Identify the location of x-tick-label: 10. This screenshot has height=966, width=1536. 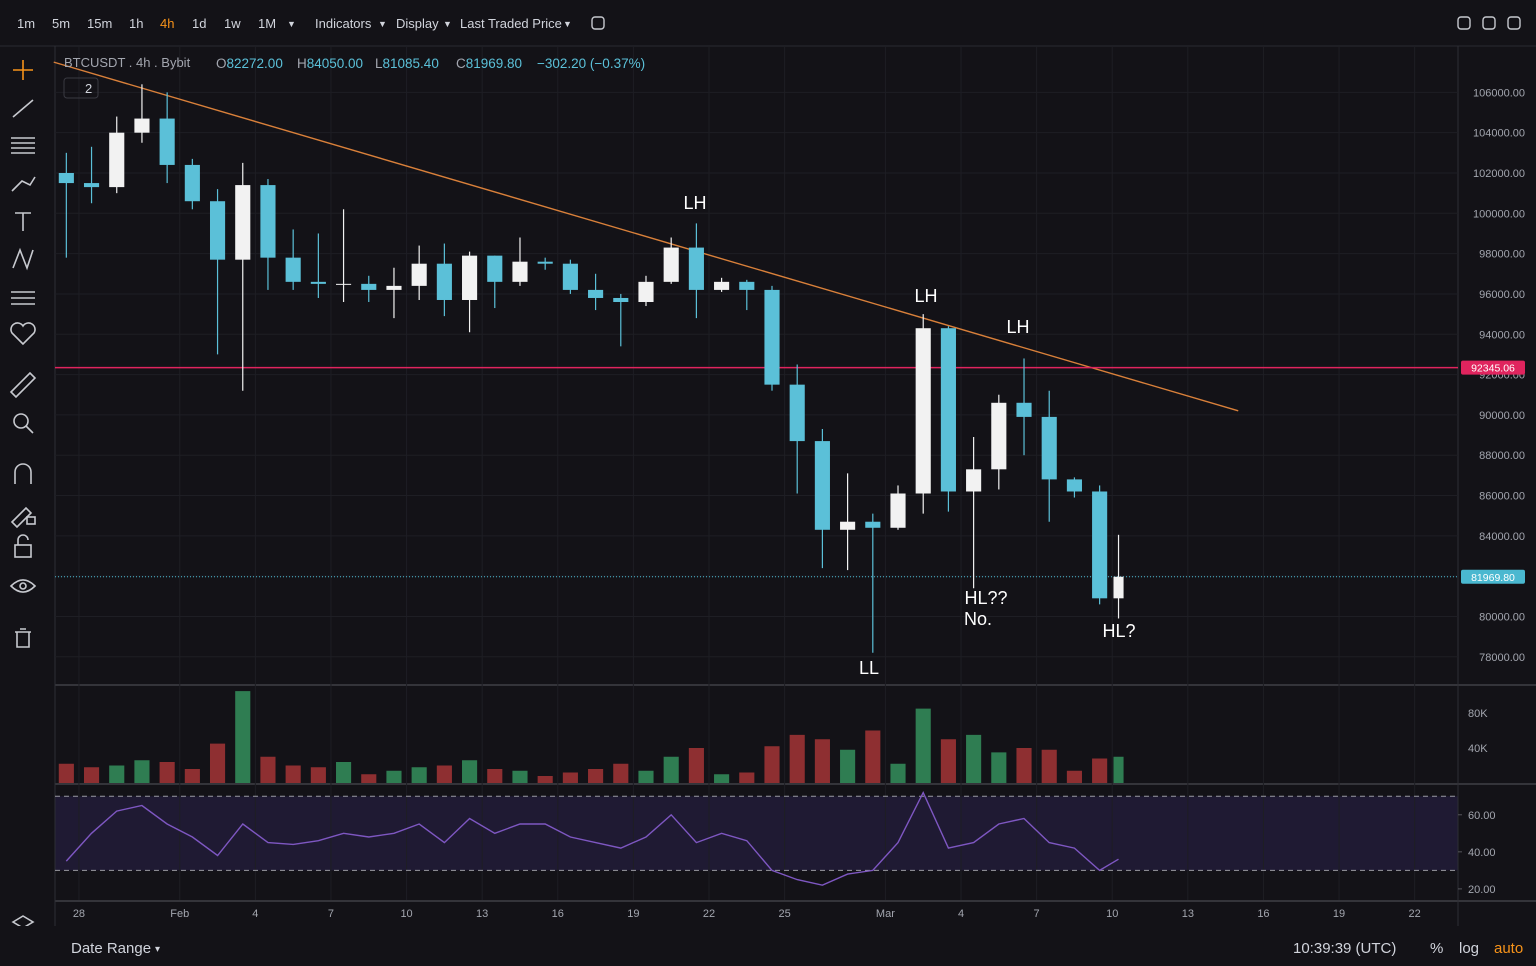
(406, 914).